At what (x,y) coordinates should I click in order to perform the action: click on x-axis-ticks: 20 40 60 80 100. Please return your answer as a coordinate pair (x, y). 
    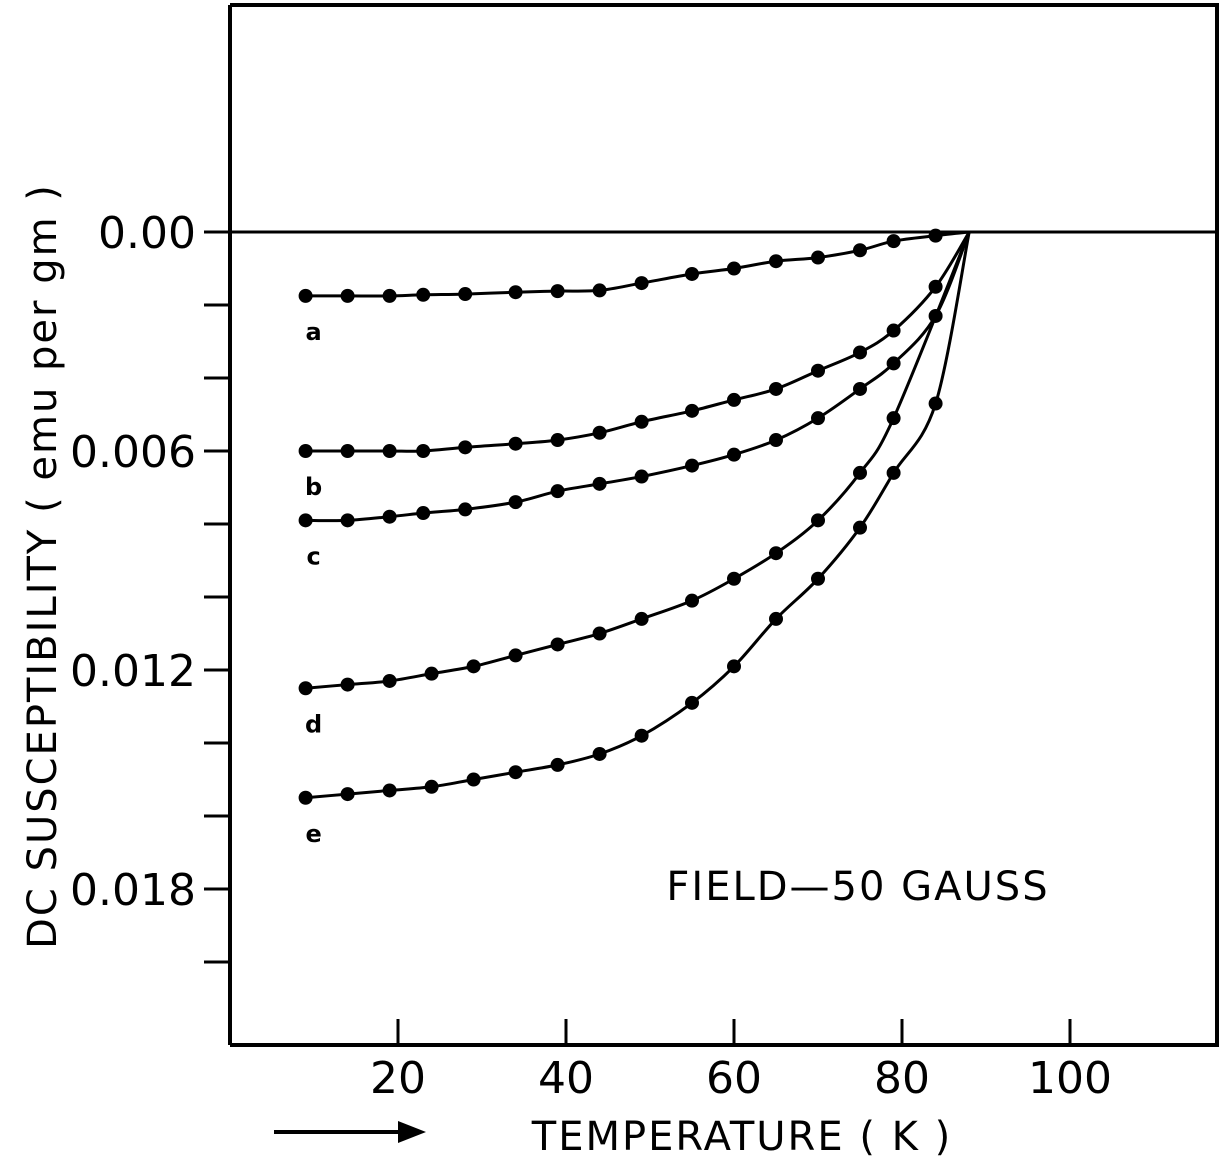
    Looking at the image, I should click on (741, 1061).